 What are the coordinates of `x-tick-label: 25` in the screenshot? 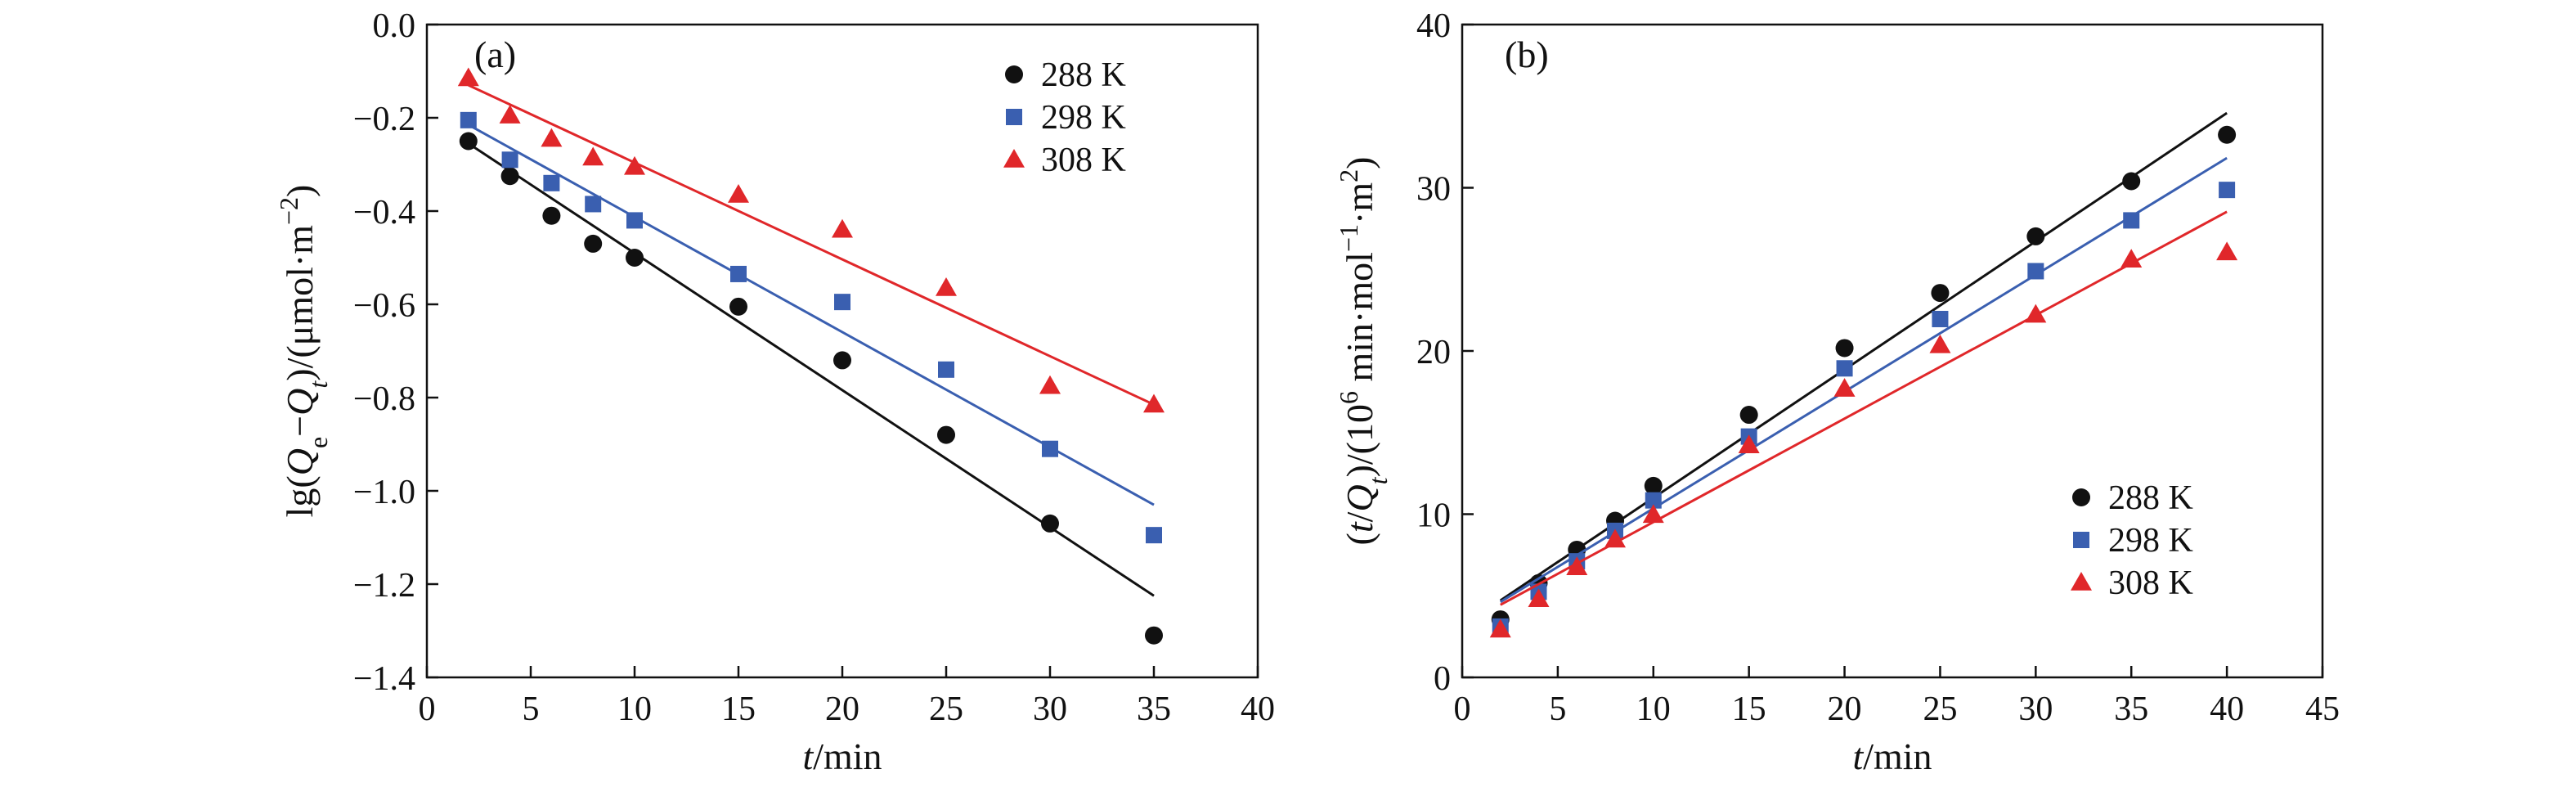 It's located at (1940, 709).